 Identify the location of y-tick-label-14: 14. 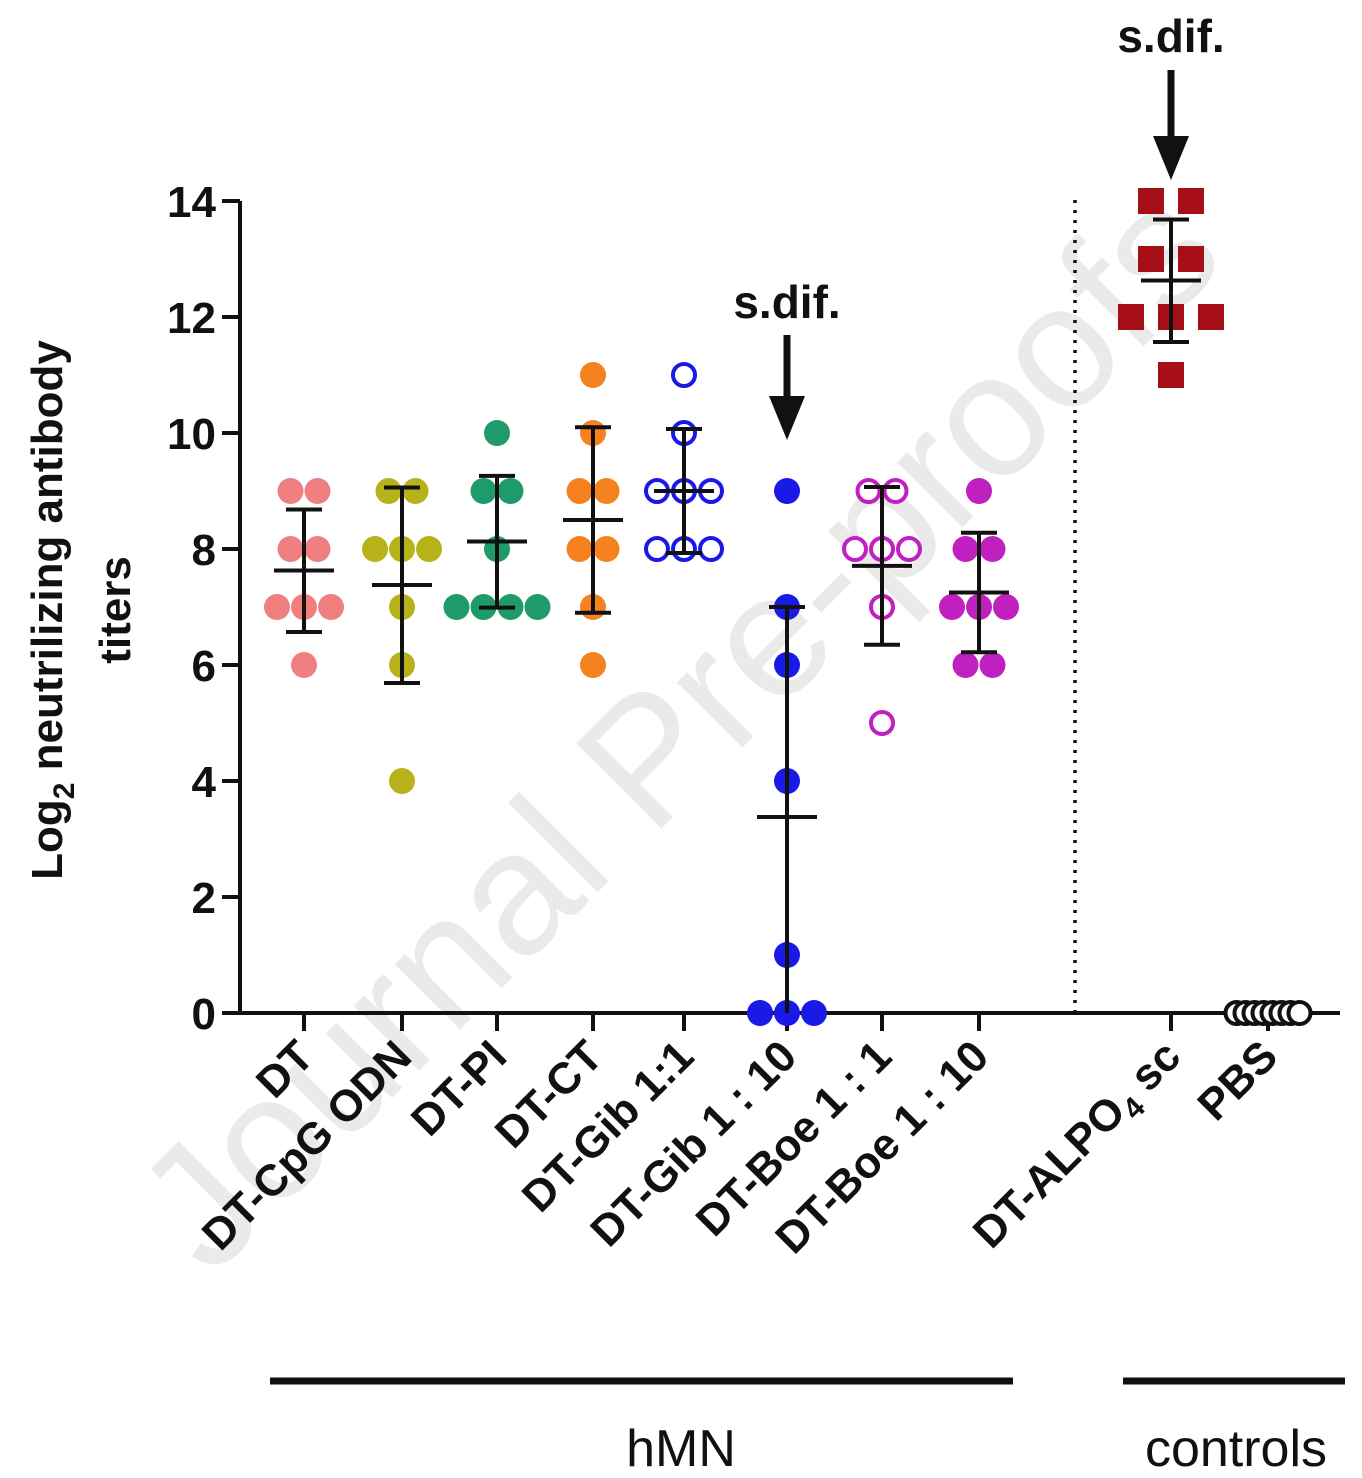
(191, 202).